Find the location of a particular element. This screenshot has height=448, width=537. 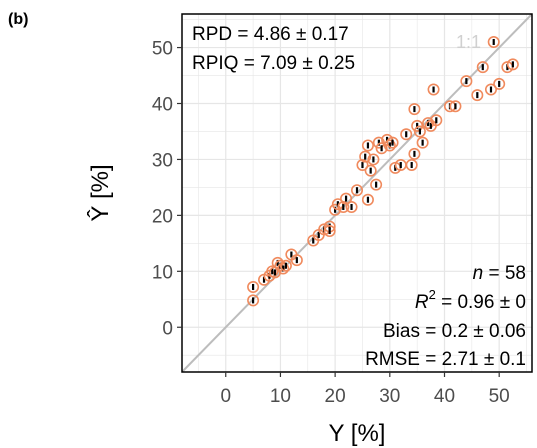

y-tick-label: 0 is located at coordinates (167, 328).